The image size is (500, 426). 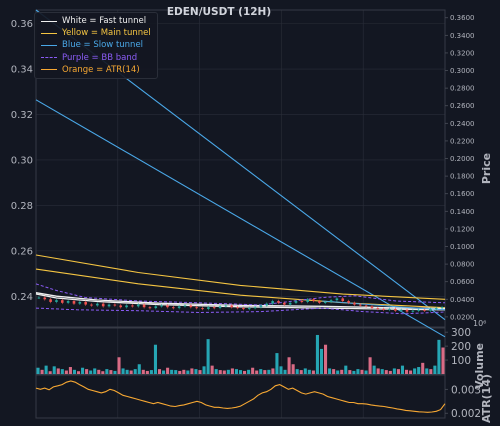 What do you see at coordinates (462, 89) in the screenshot?
I see `right-axis-tick-label: 0.2800` at bounding box center [462, 89].